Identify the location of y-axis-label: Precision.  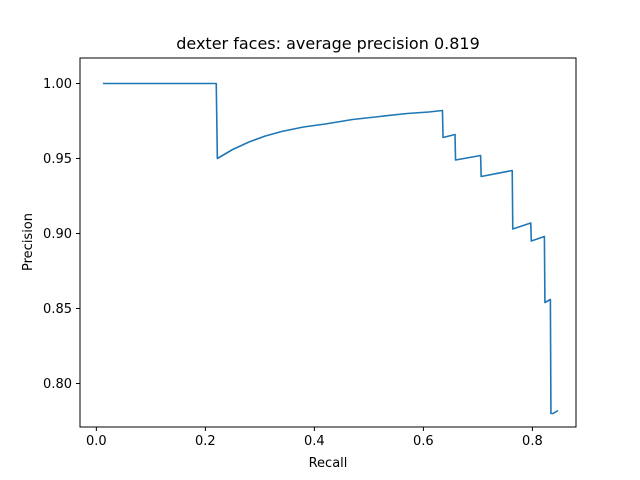
(28, 242).